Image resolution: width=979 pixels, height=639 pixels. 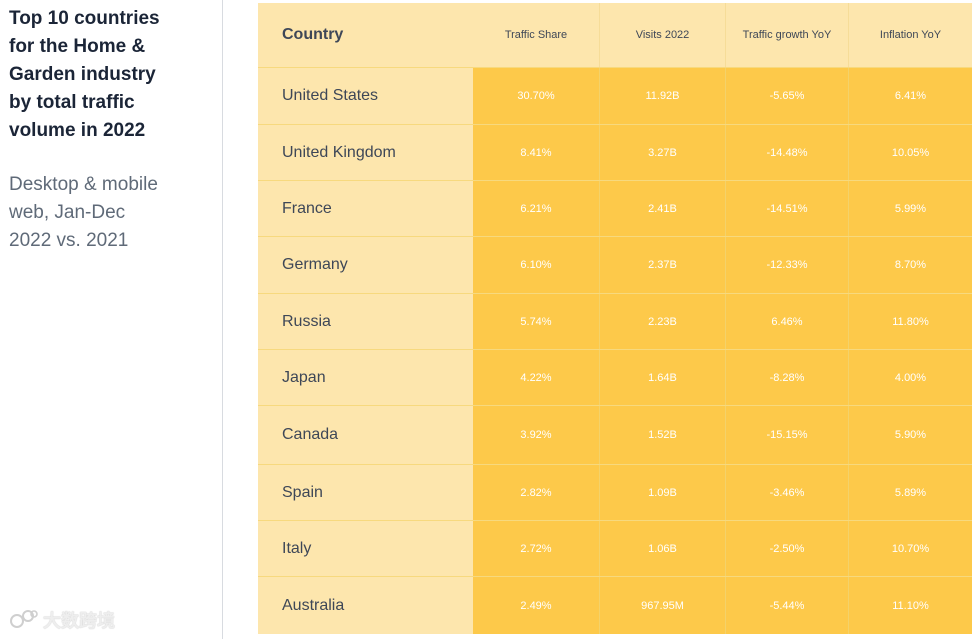 What do you see at coordinates (536, 208) in the screenshot?
I see `cell-traffic-share: 6.21%` at bounding box center [536, 208].